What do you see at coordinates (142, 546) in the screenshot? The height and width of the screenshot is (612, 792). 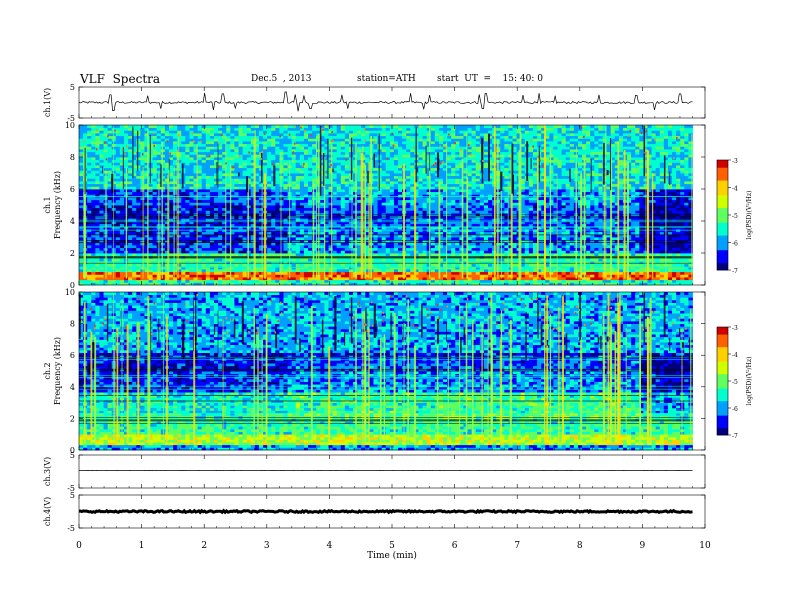 I see `x-tick-label: 1` at bounding box center [142, 546].